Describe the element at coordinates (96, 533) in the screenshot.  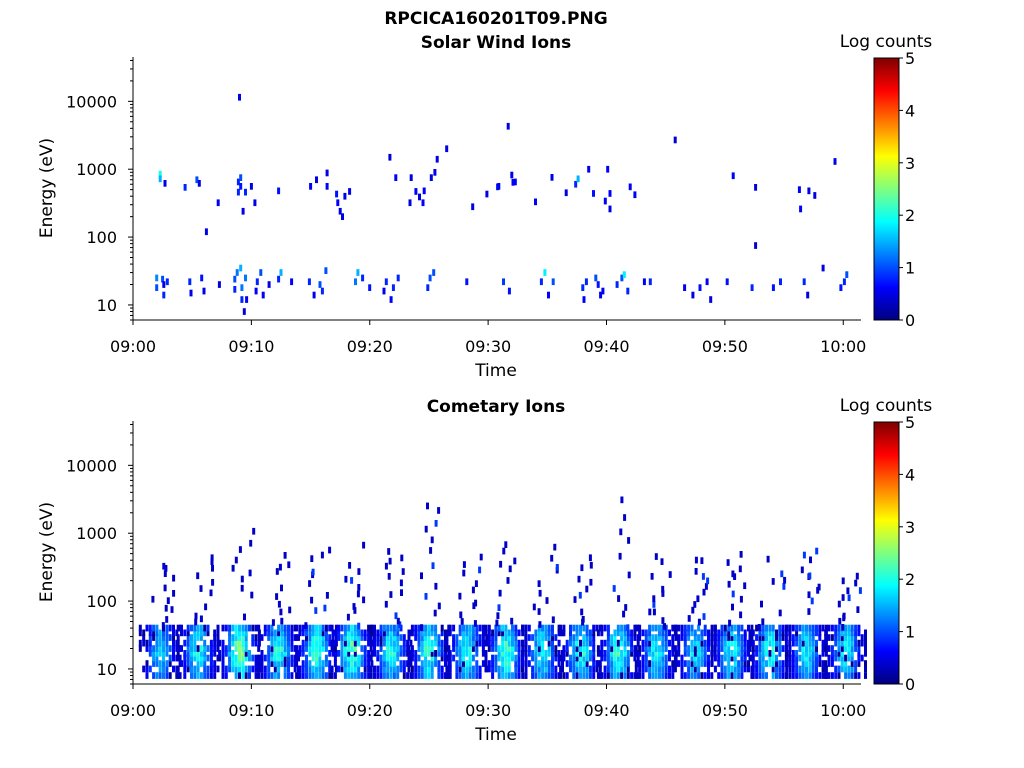
I see `y-tick-label: 1000` at that location.